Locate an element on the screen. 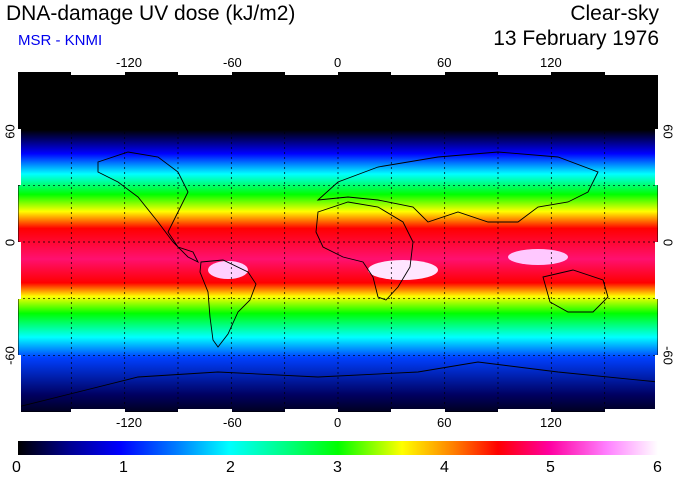 The width and height of the screenshot is (678, 480). colorbar-label-1: 1 is located at coordinates (123, 467).